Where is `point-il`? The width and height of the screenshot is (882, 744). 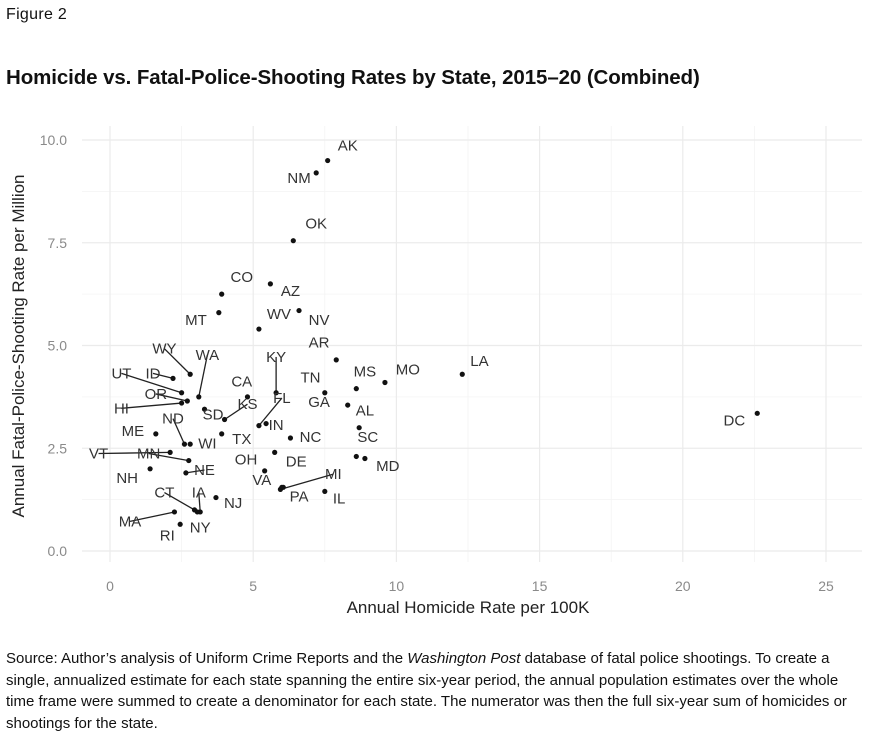
point-il is located at coordinates (325, 491).